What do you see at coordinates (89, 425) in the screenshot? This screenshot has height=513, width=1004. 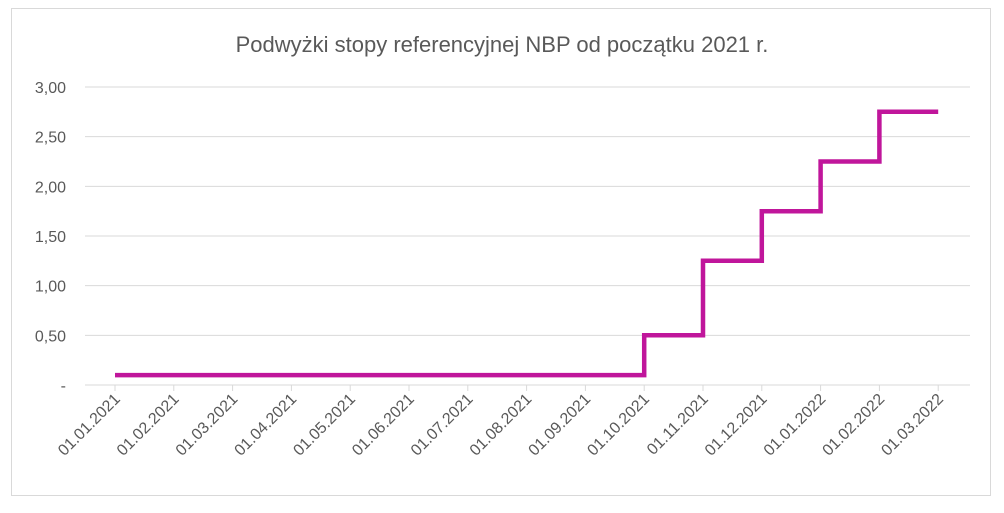 I see `x-tick-label: 01.01.2021` at bounding box center [89, 425].